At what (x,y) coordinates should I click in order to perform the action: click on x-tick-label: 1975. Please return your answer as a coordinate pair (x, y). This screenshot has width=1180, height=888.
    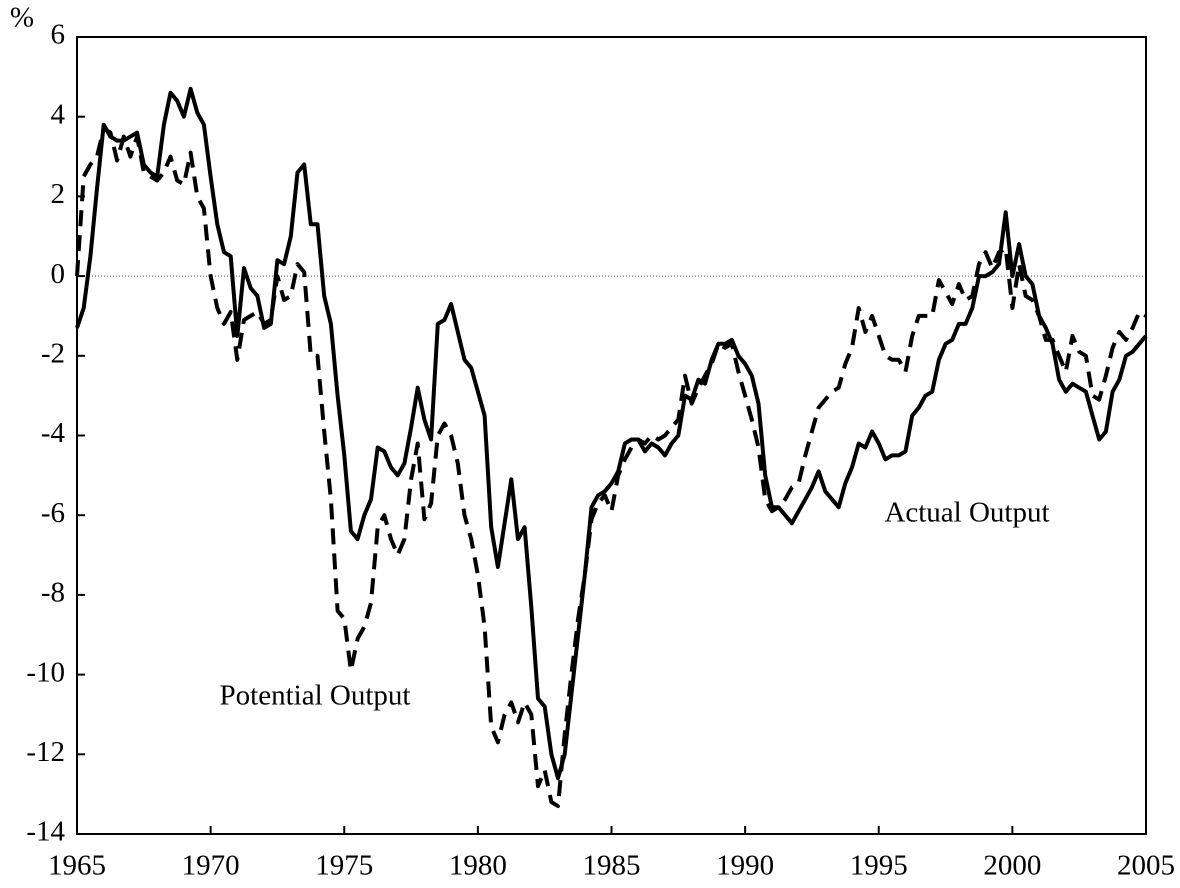
    Looking at the image, I should click on (344, 866).